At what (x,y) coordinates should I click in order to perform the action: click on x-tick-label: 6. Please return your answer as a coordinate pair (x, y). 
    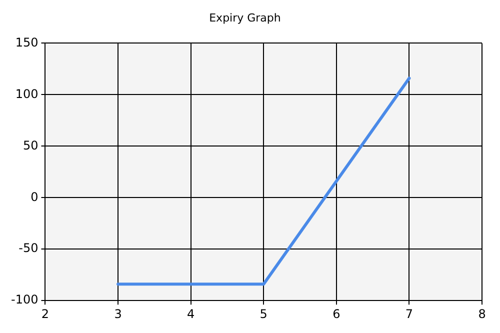
    Looking at the image, I should click on (336, 313).